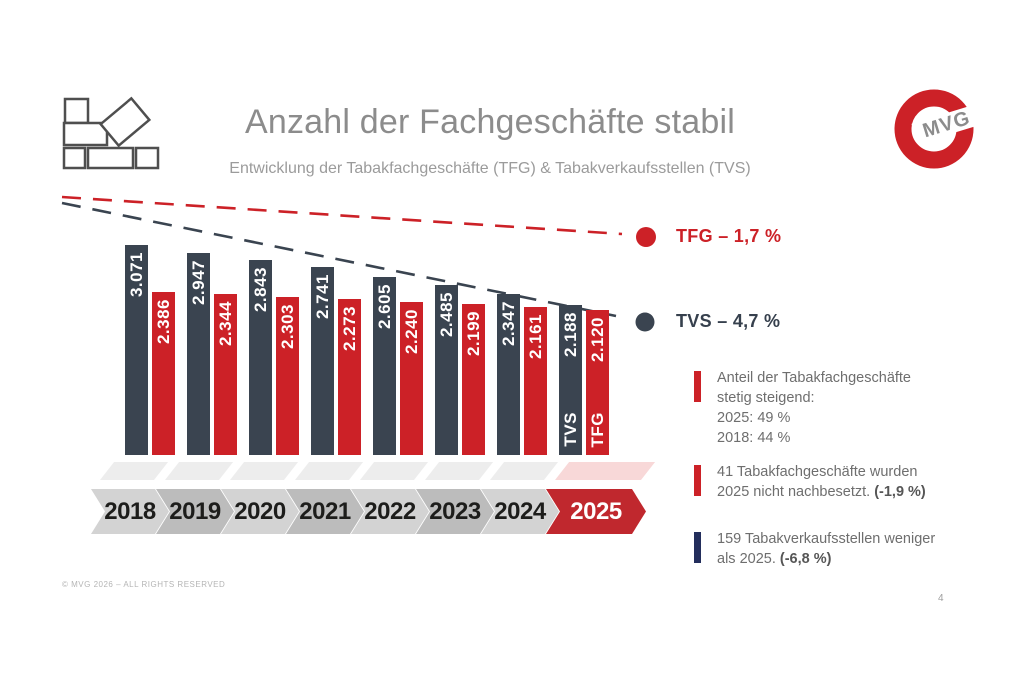 The width and height of the screenshot is (1024, 683). I want to click on bar-tfg-2021: 2.273, so click(349, 377).